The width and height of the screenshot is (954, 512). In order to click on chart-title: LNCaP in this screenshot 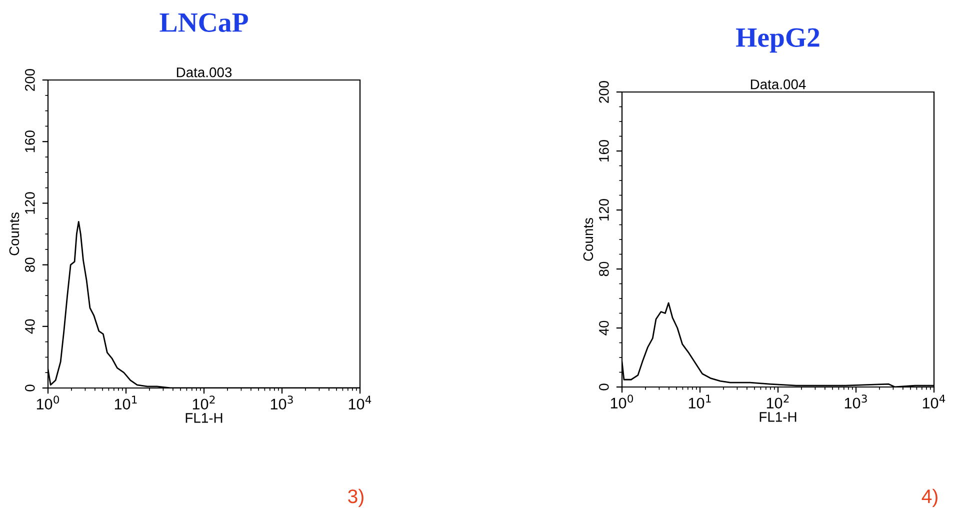, I will do `click(204, 22)`.